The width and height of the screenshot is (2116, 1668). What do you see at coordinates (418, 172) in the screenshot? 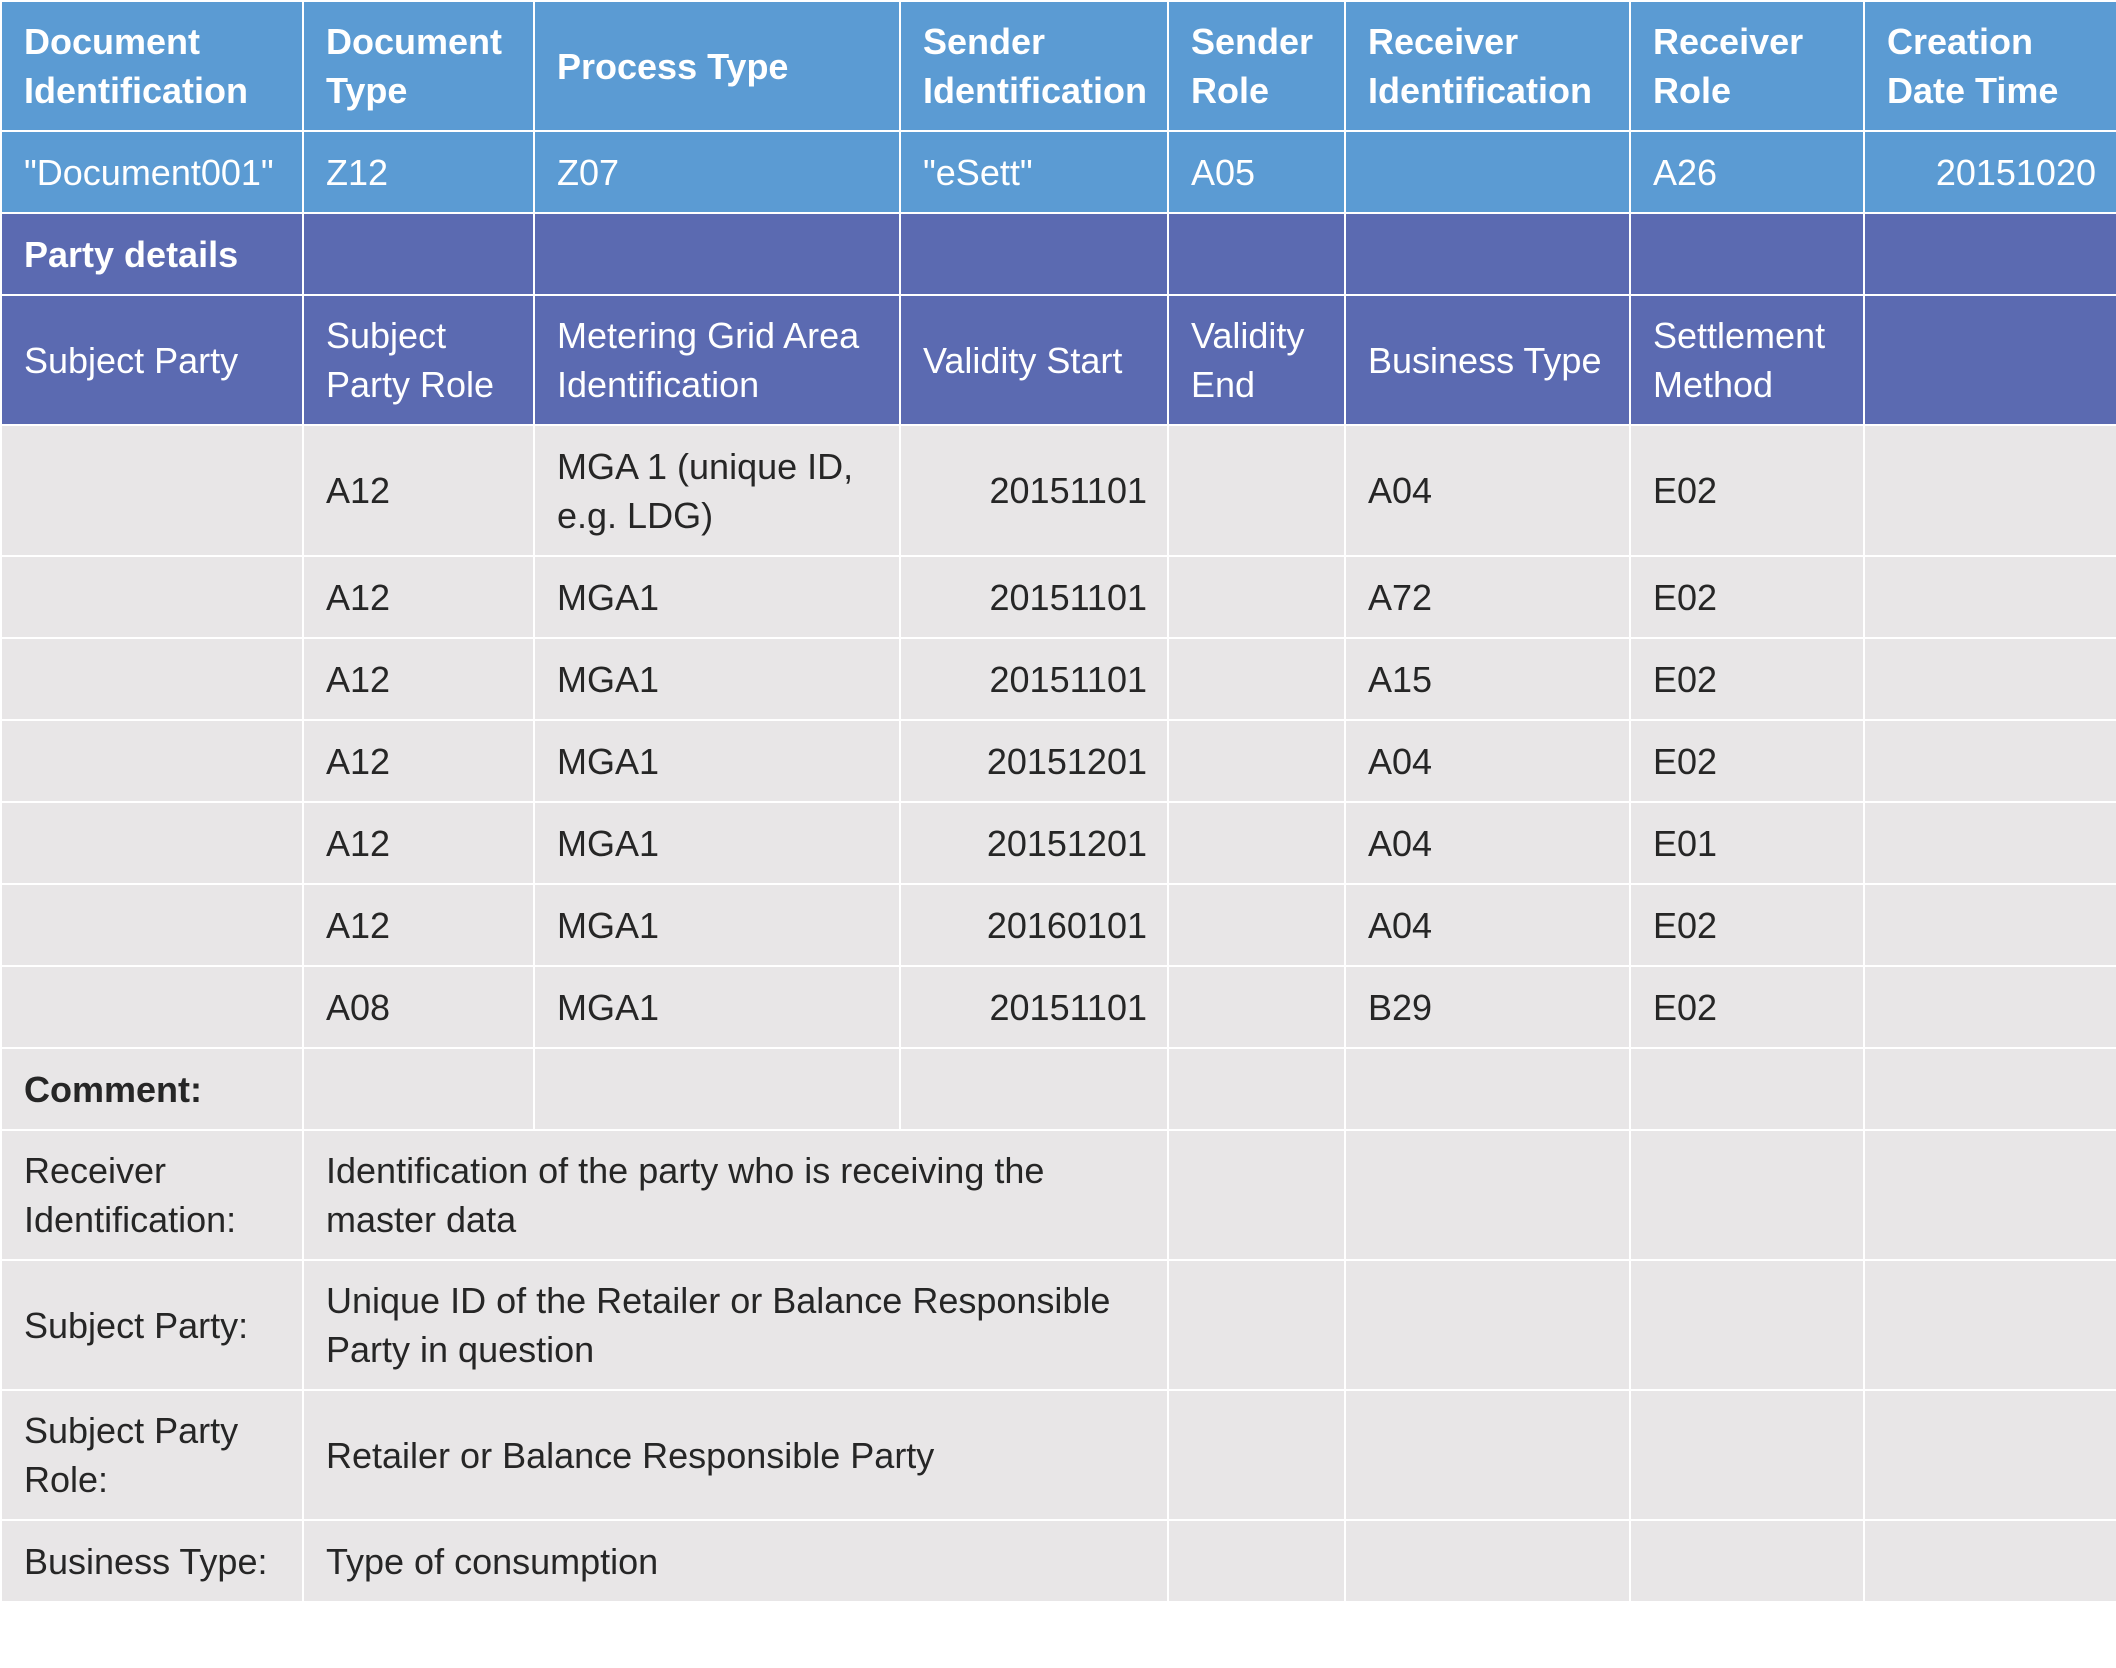
I see `document-type-value: Z12` at bounding box center [418, 172].